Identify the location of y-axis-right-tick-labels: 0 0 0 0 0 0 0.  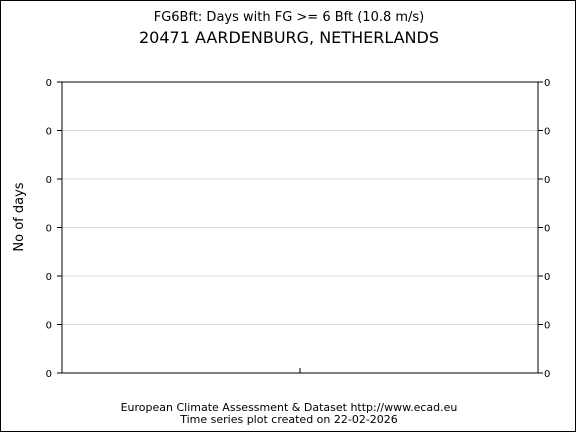
(547, 229).